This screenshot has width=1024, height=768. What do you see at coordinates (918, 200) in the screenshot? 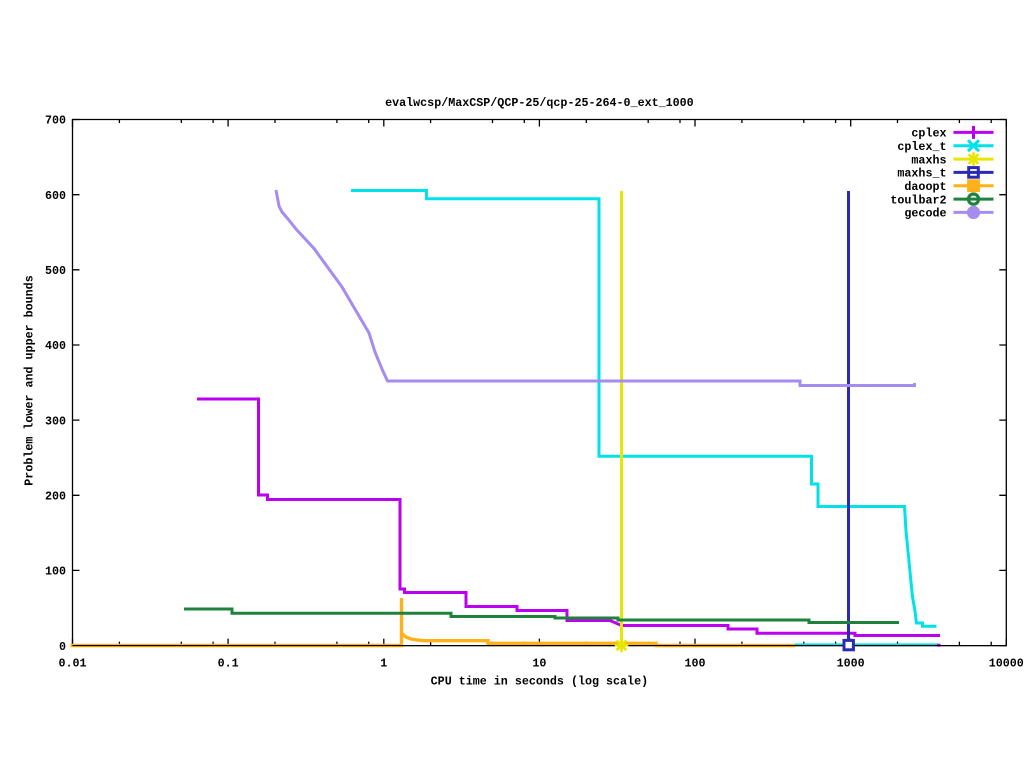
I see `svg-text: toulbar2` at bounding box center [918, 200].